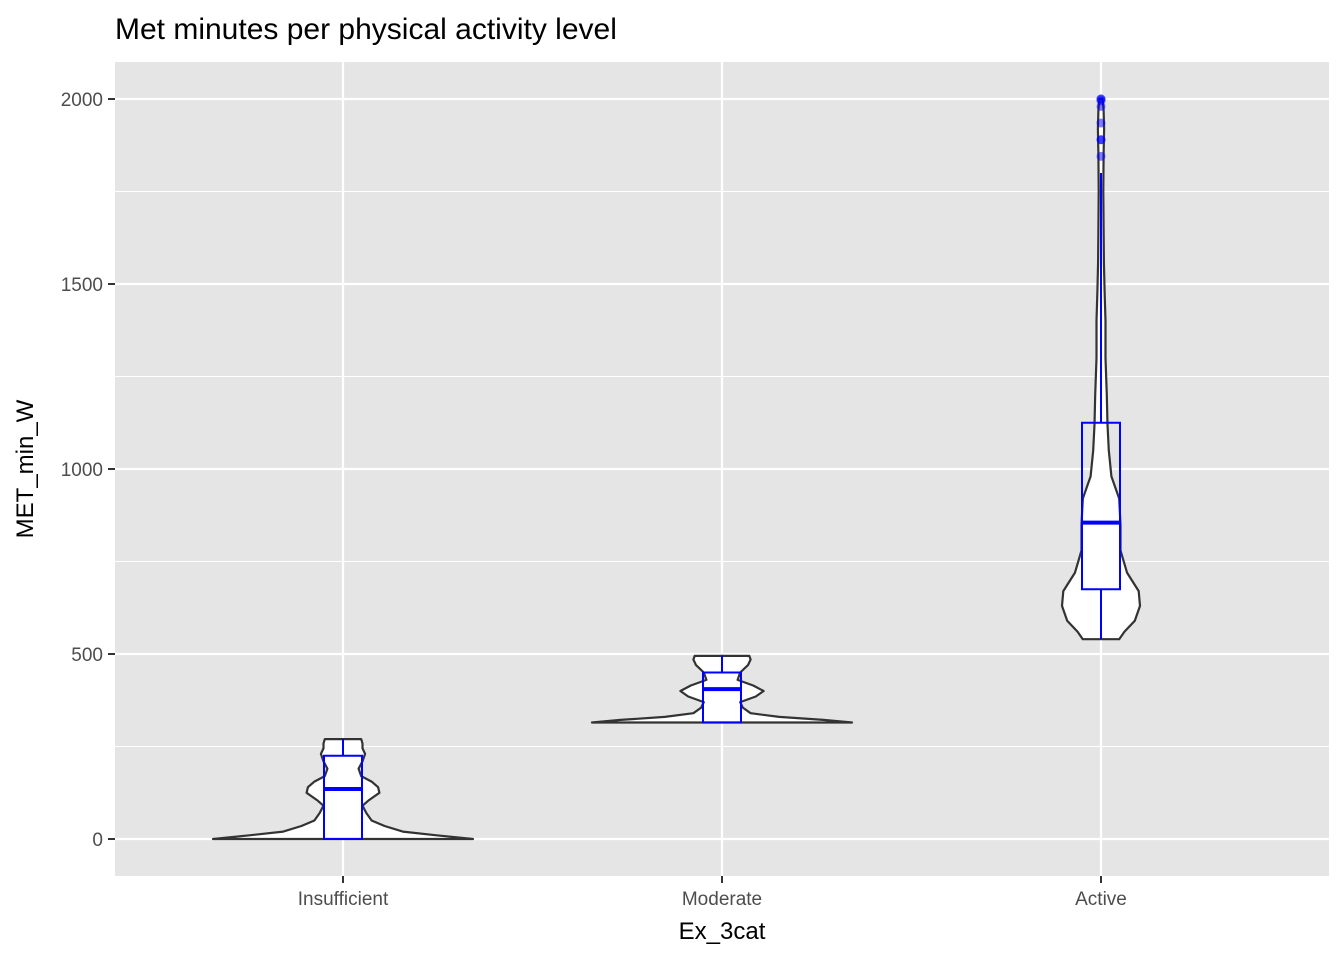 This screenshot has width=1344, height=960. I want to click on x-tick-label: Insufficient, so click(343, 899).